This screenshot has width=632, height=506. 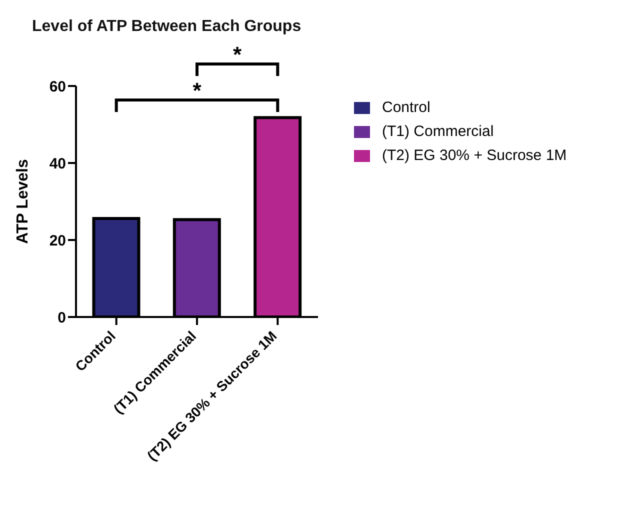 What do you see at coordinates (167, 27) in the screenshot?
I see `chart-title: Level of ATP Between Each Groups` at bounding box center [167, 27].